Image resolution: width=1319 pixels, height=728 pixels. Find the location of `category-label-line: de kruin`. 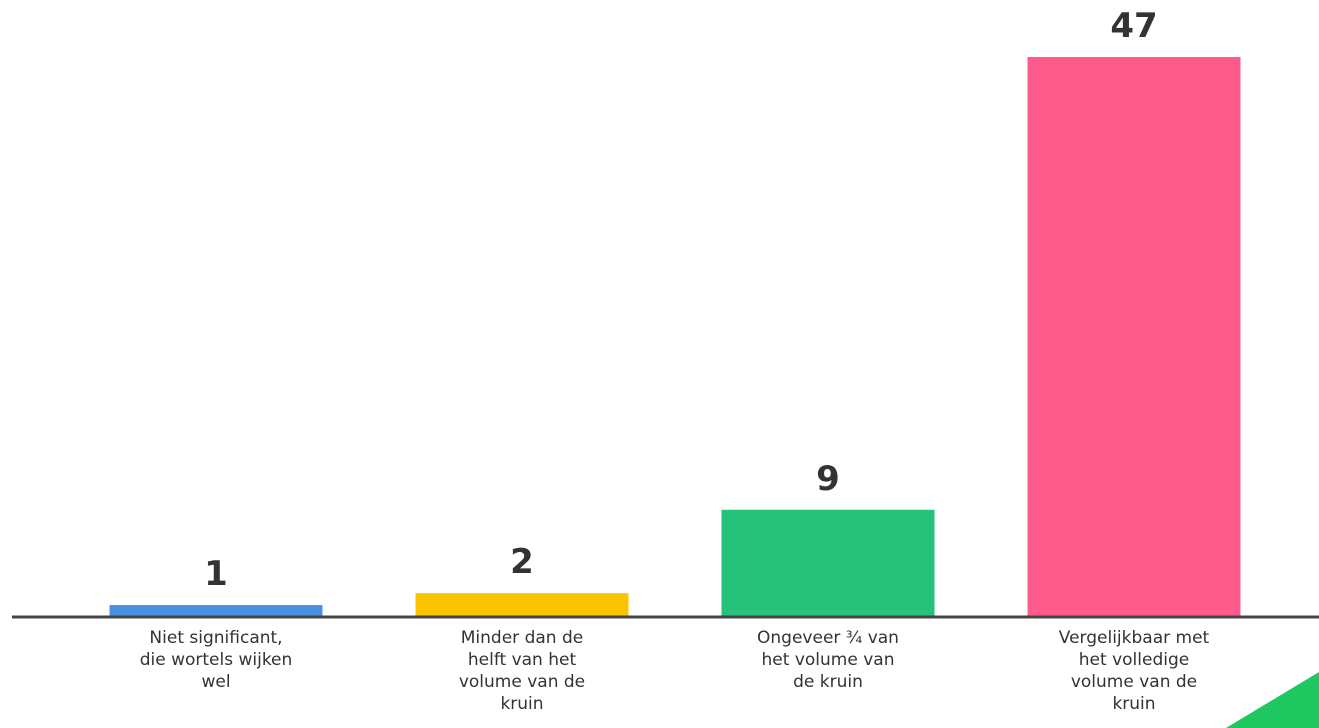

category-label-line: de kruin is located at coordinates (828, 682).